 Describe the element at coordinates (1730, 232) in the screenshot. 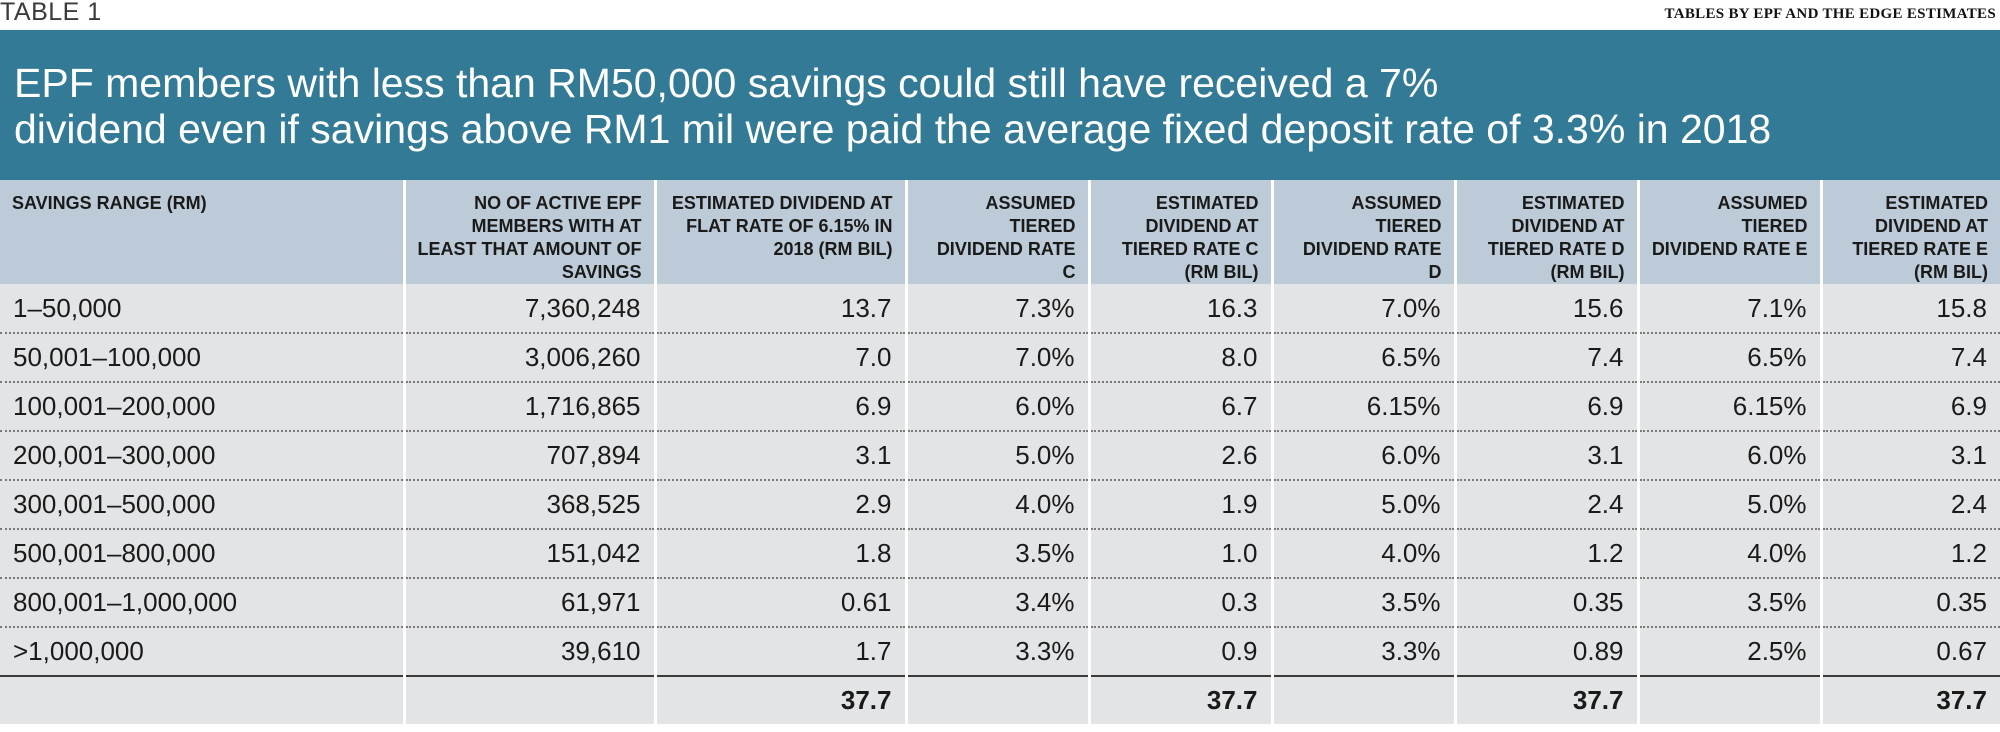

I see `column-header: ASSUMED TIERED DIVIDEND RATE E` at that location.